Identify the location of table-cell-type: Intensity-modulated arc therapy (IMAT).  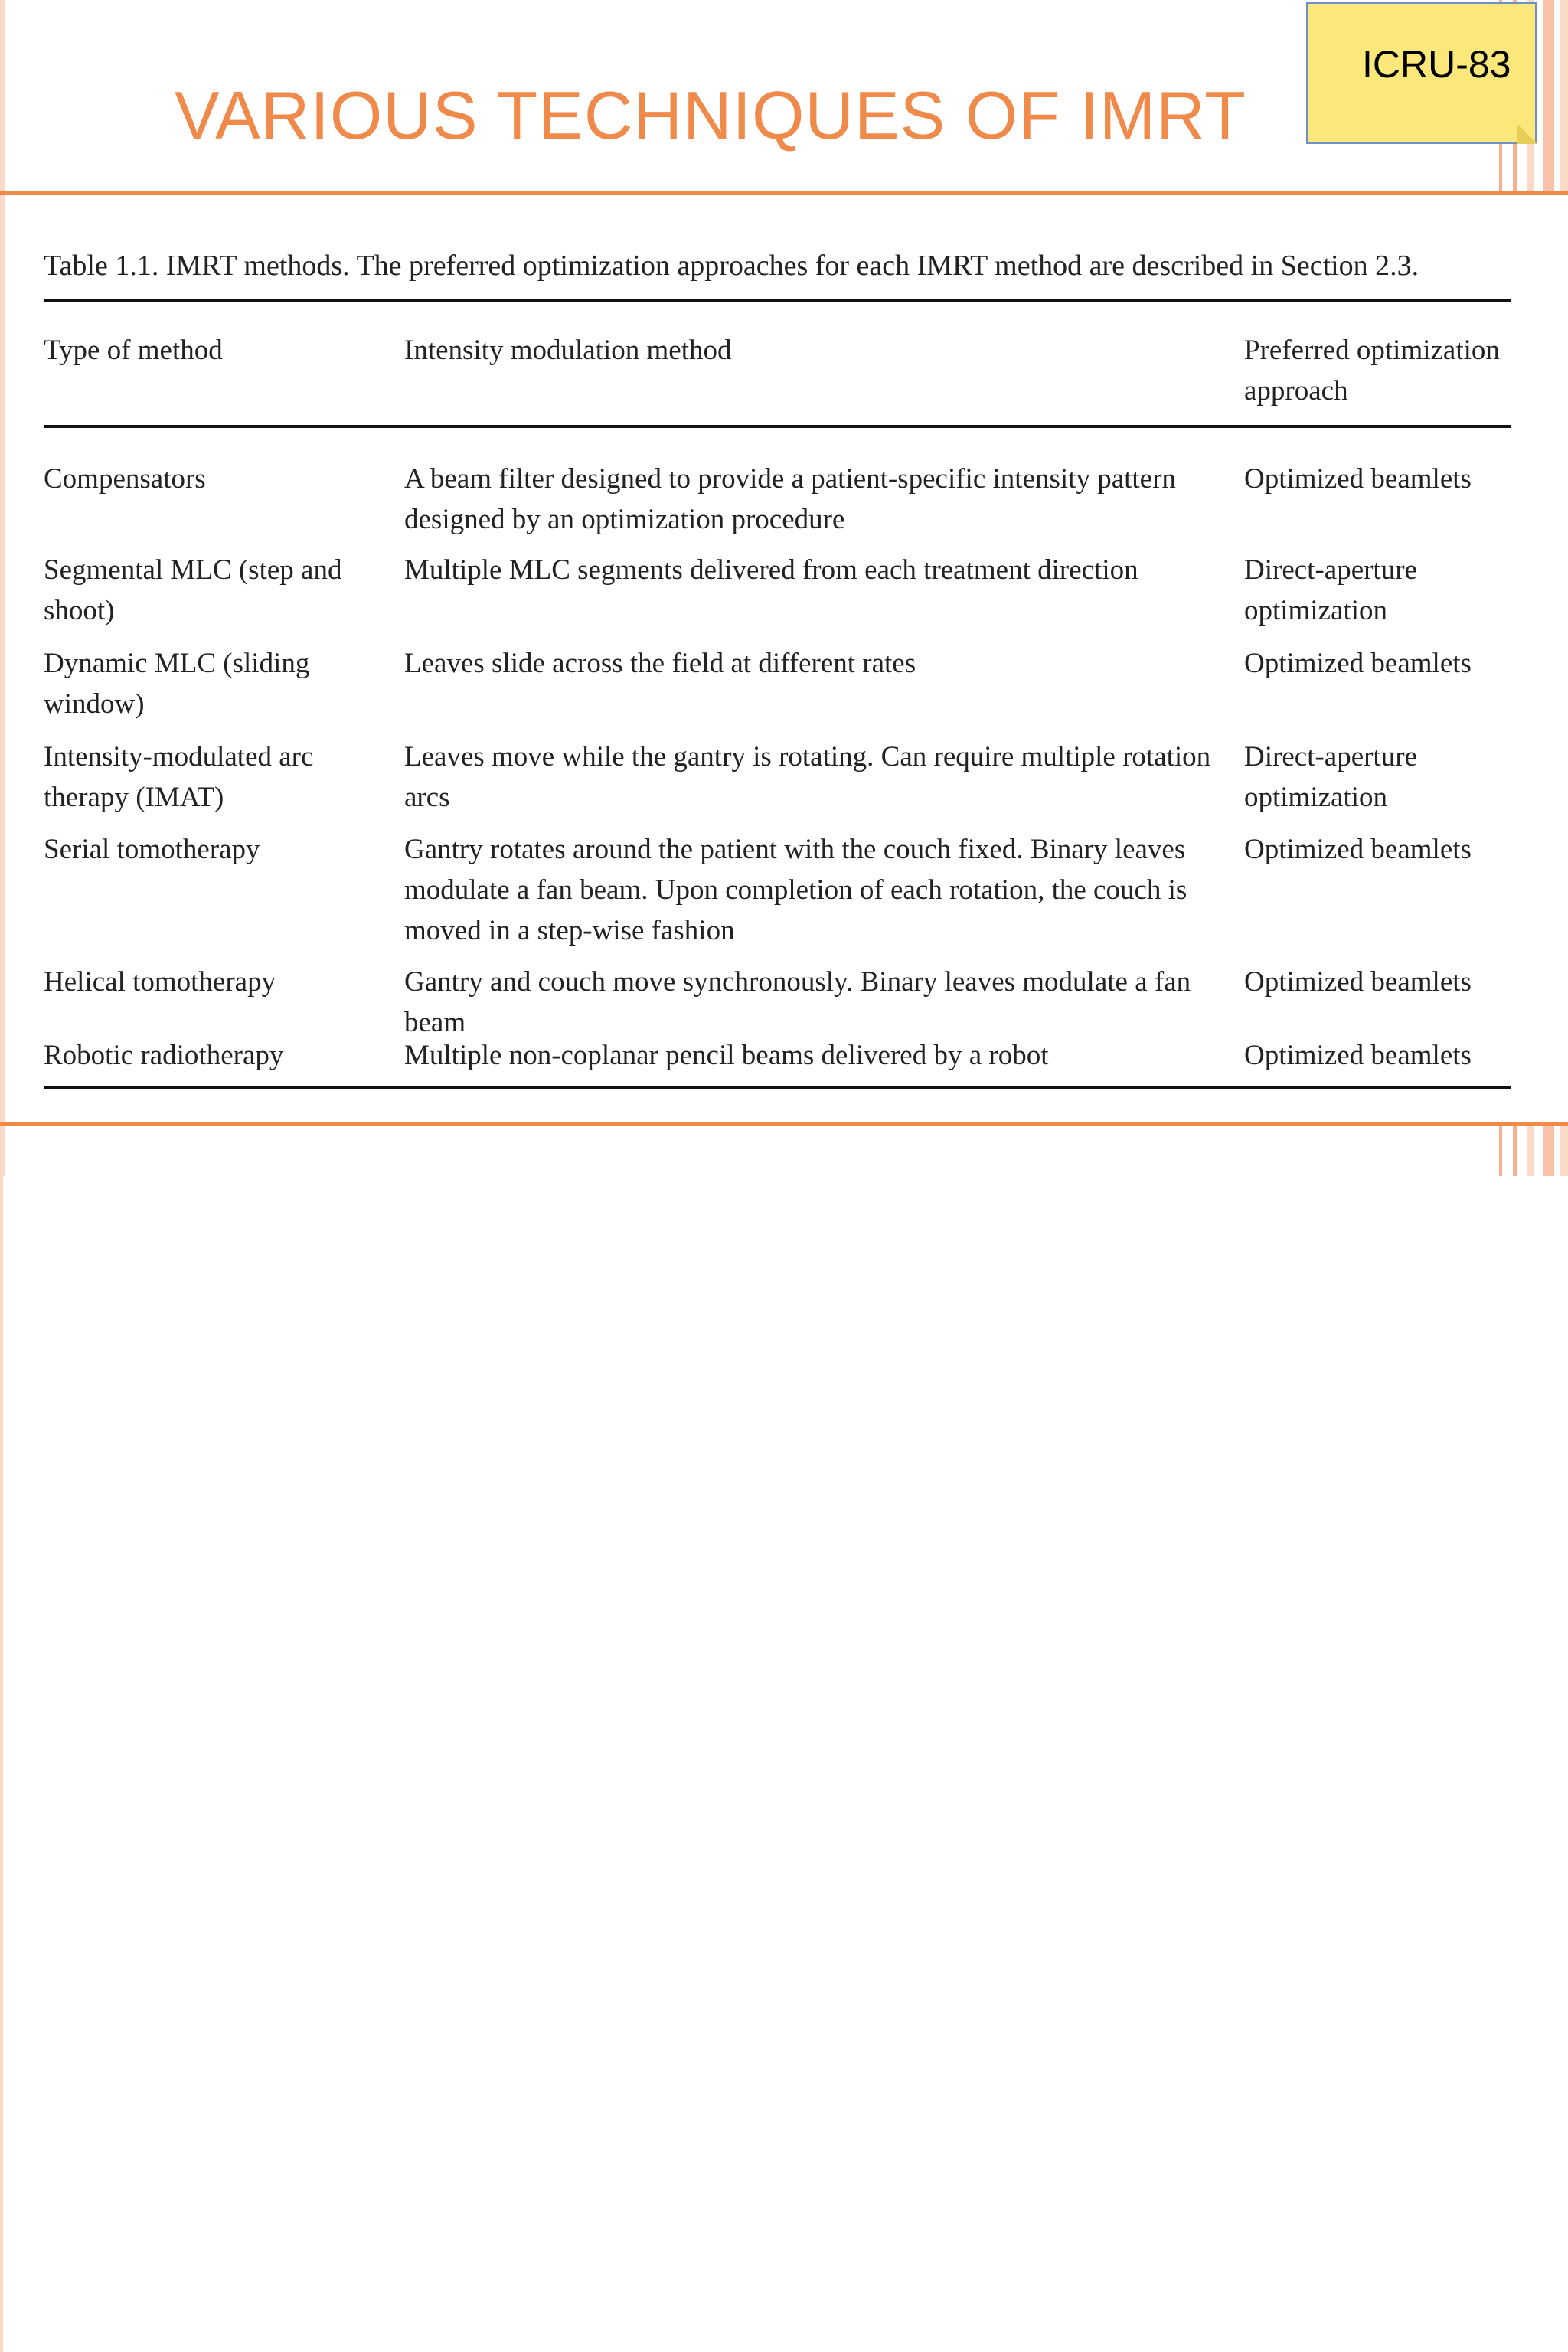
(179, 777).